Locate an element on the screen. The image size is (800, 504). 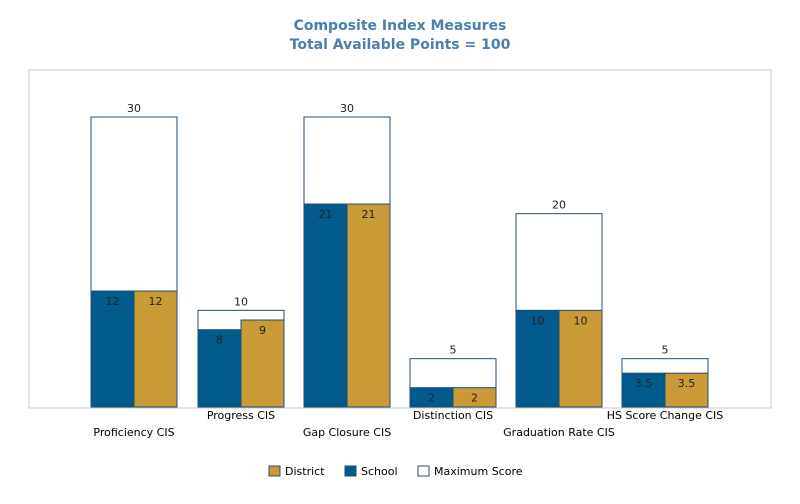
label-district-graduation-rate-cis: 10 is located at coordinates (581, 320).